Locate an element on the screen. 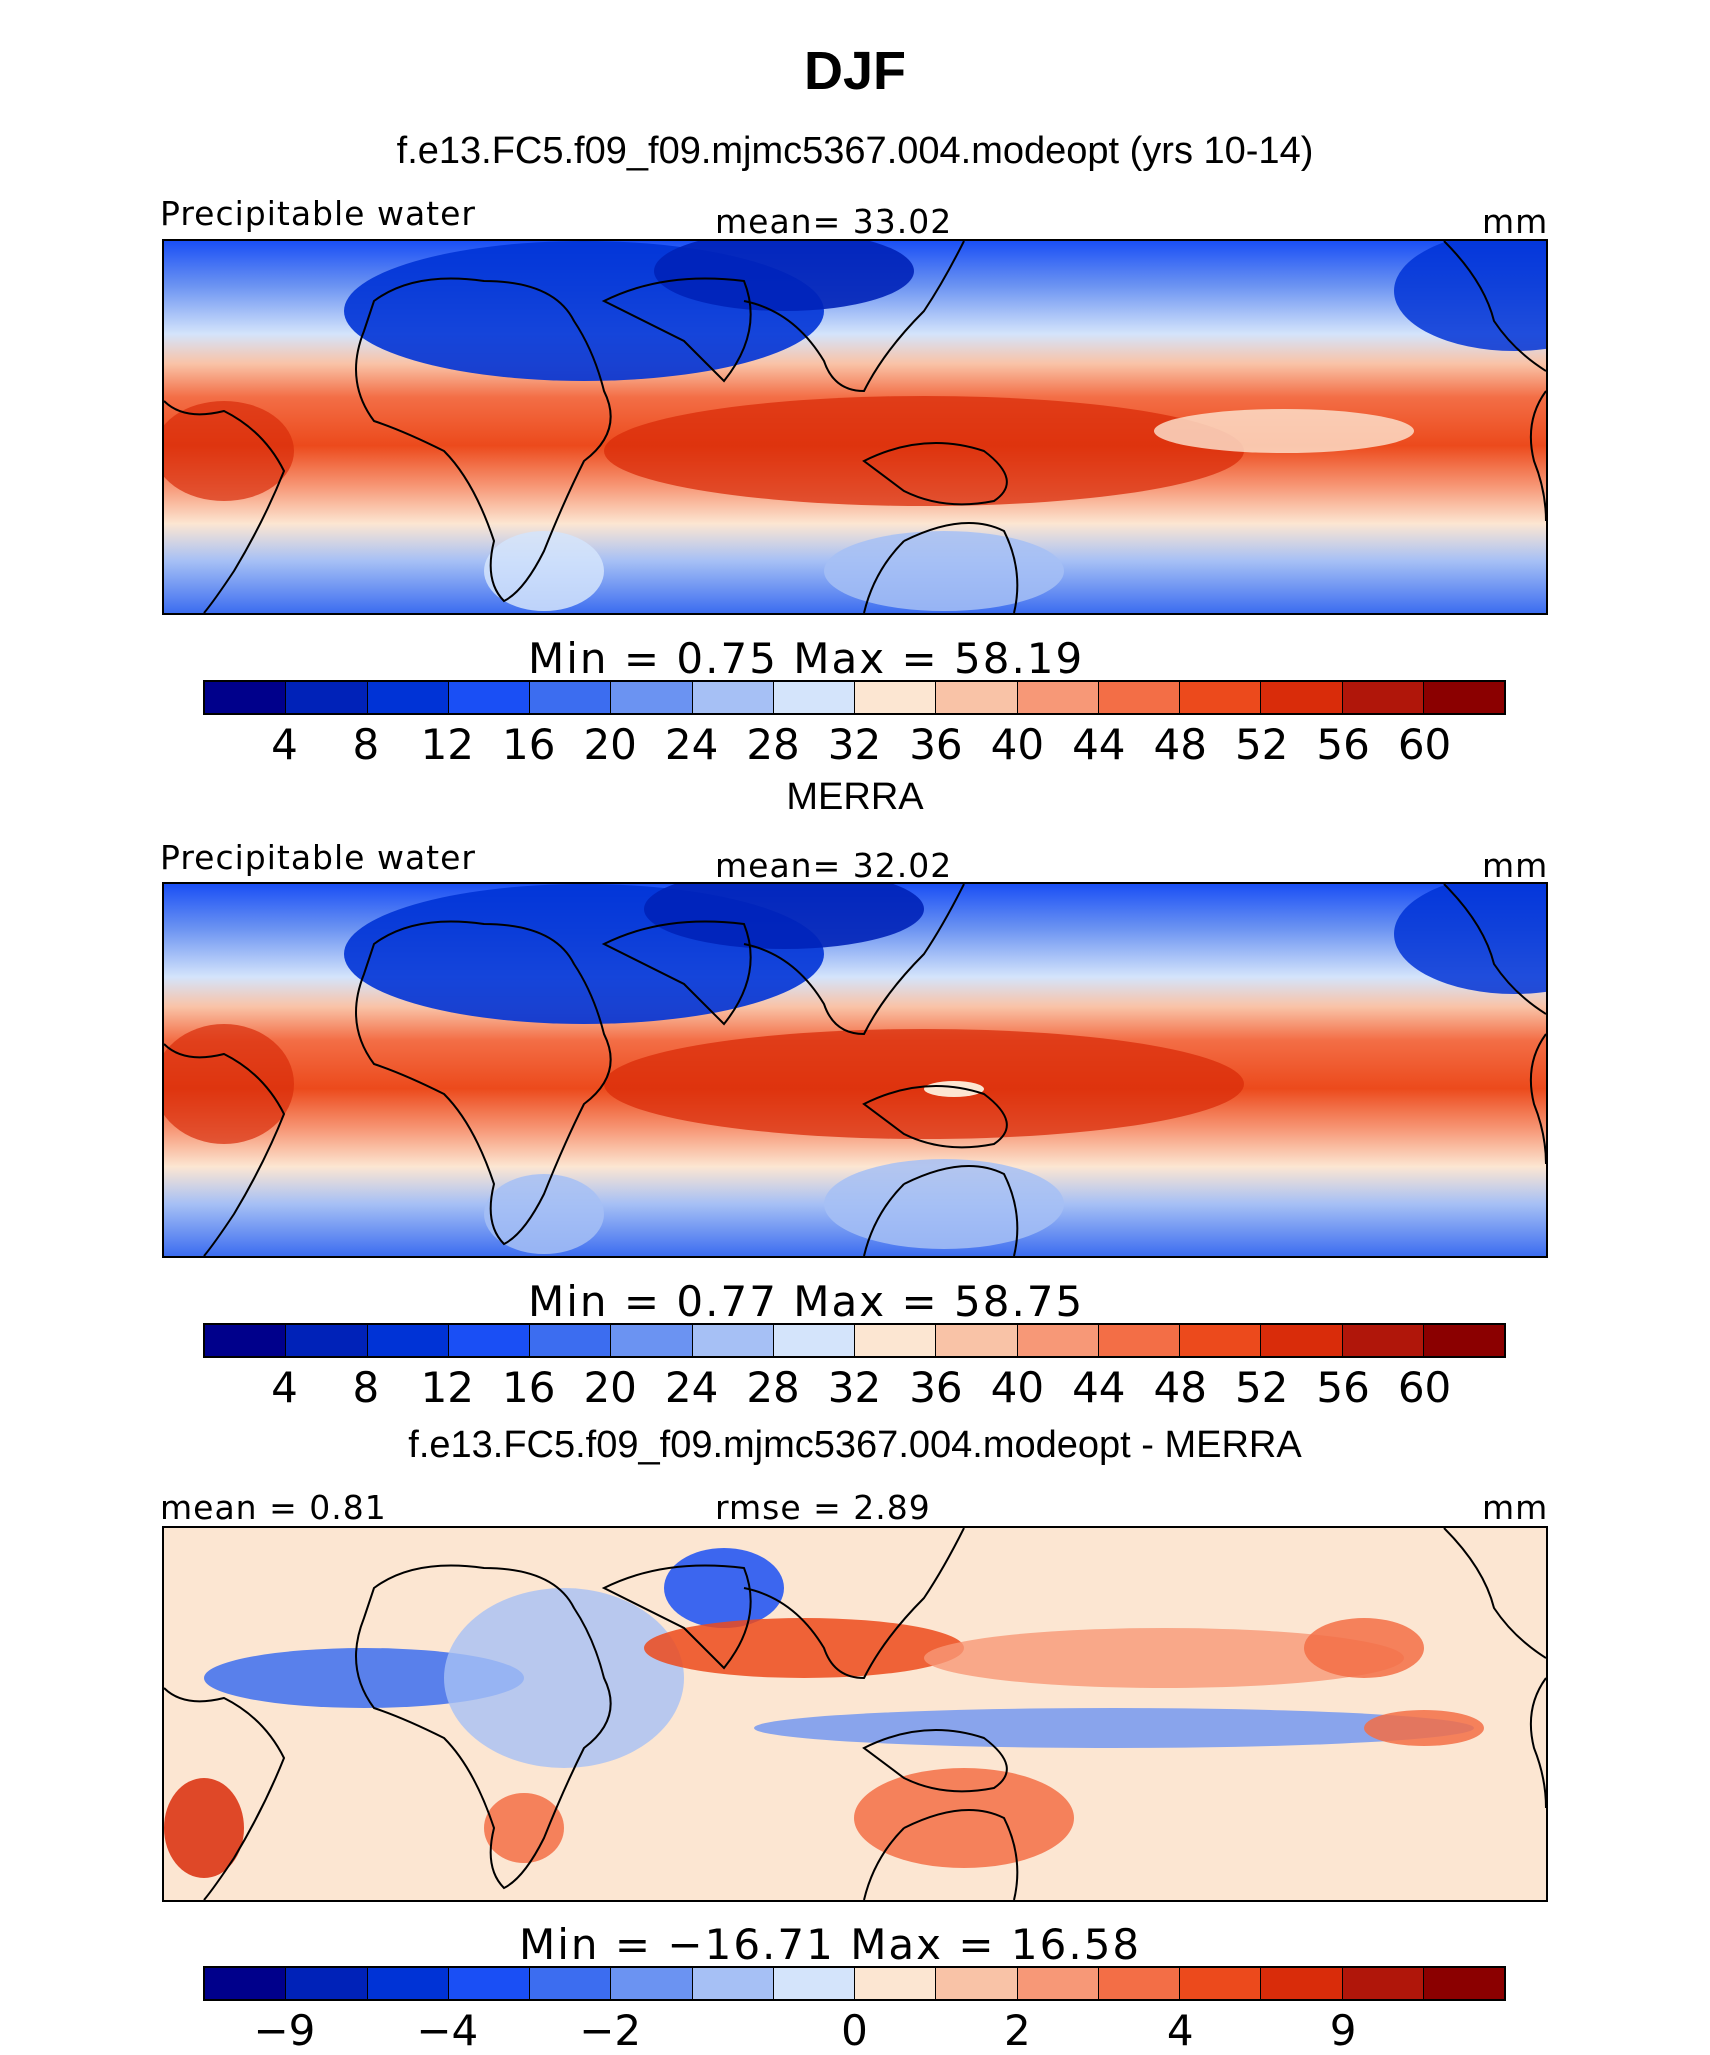  panel1-map-svg is located at coordinates (855, 427).